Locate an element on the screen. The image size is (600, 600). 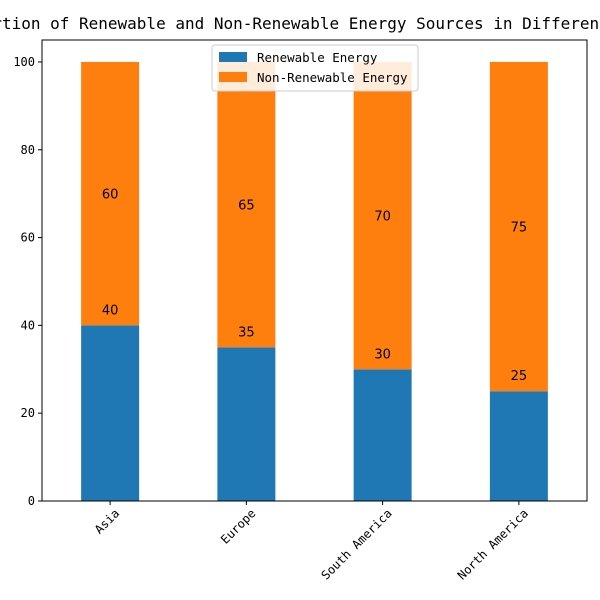
legend-box is located at coordinates (315, 68).